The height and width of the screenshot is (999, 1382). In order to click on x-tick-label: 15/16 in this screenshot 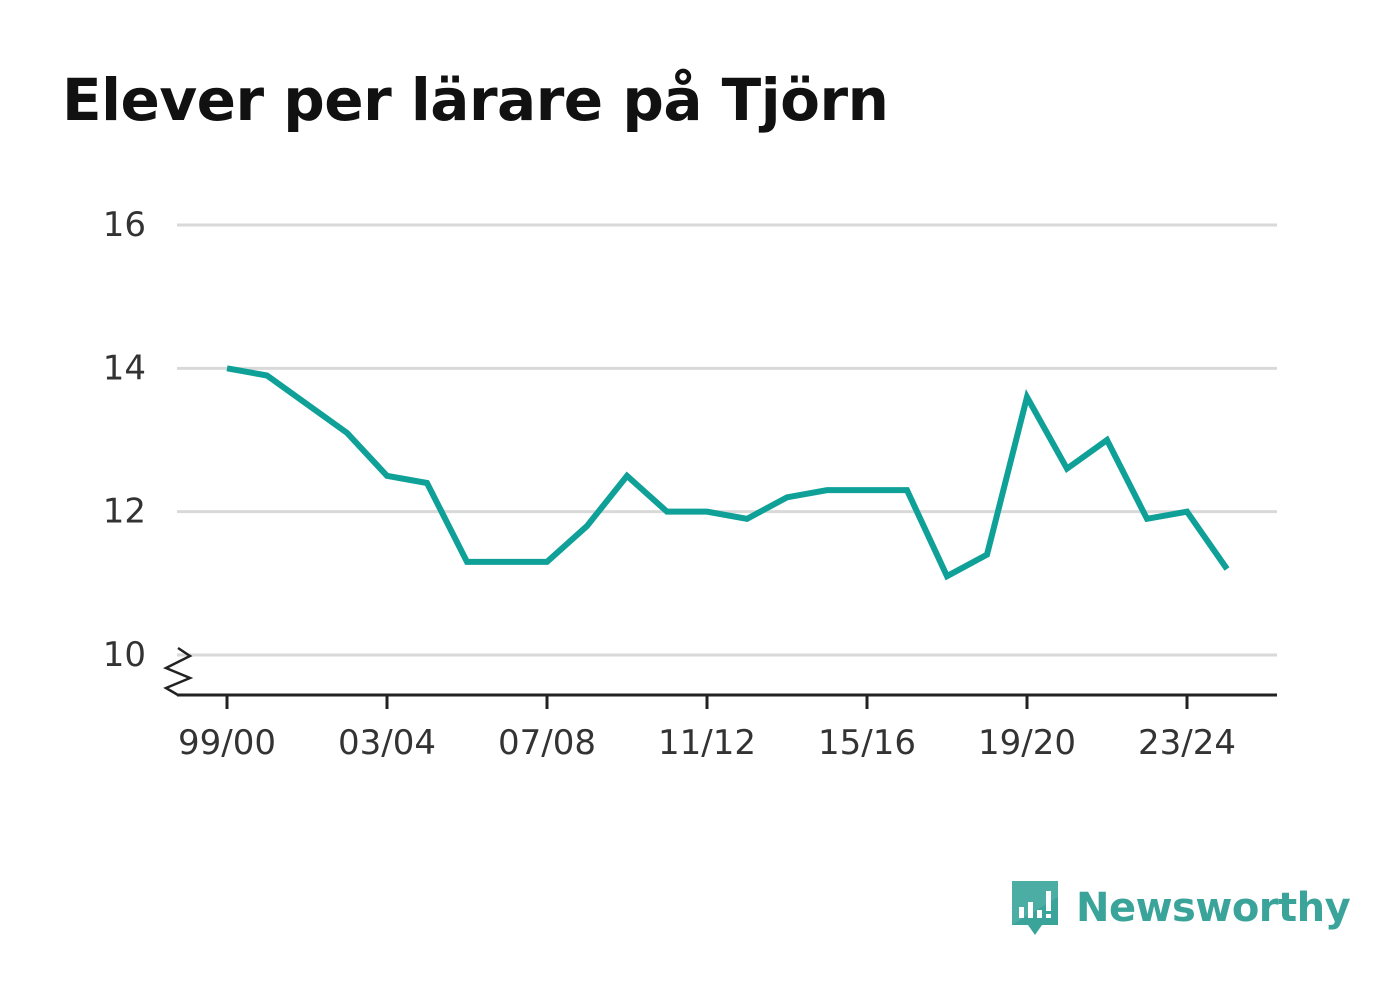, I will do `click(867, 743)`.